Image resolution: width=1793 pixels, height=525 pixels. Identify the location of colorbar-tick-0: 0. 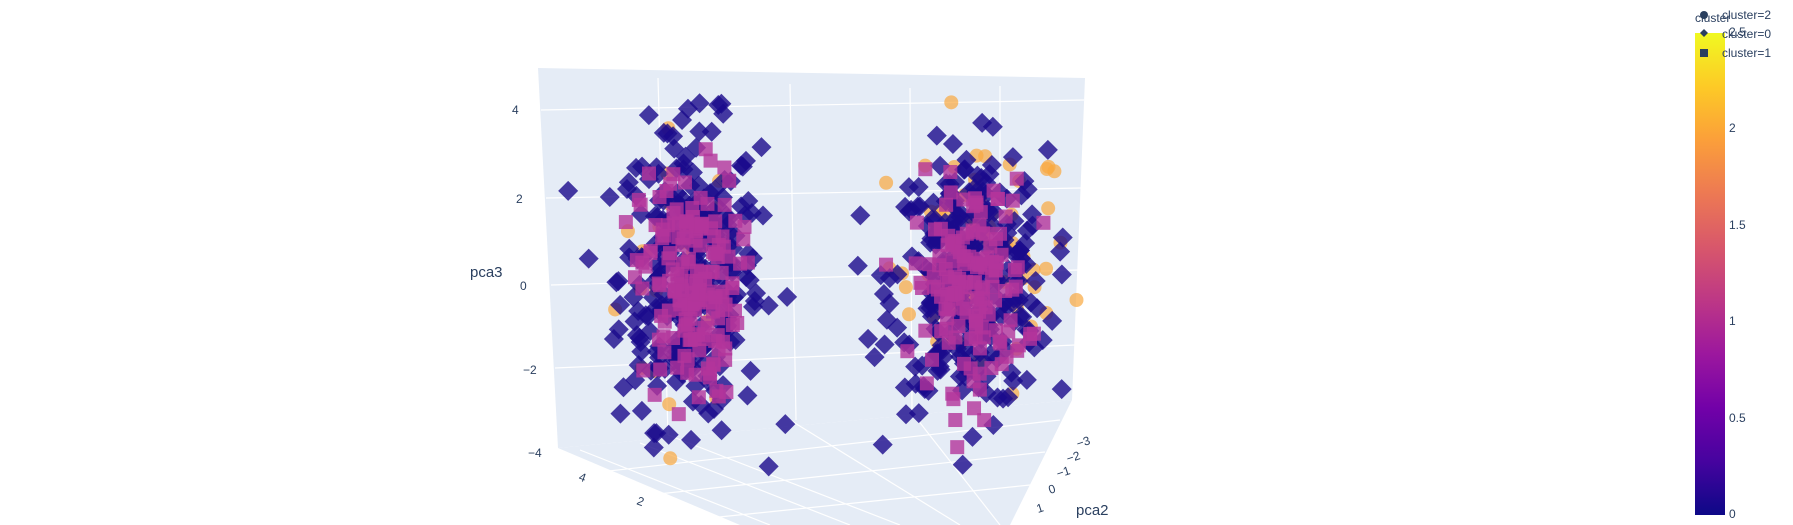
(1732, 514).